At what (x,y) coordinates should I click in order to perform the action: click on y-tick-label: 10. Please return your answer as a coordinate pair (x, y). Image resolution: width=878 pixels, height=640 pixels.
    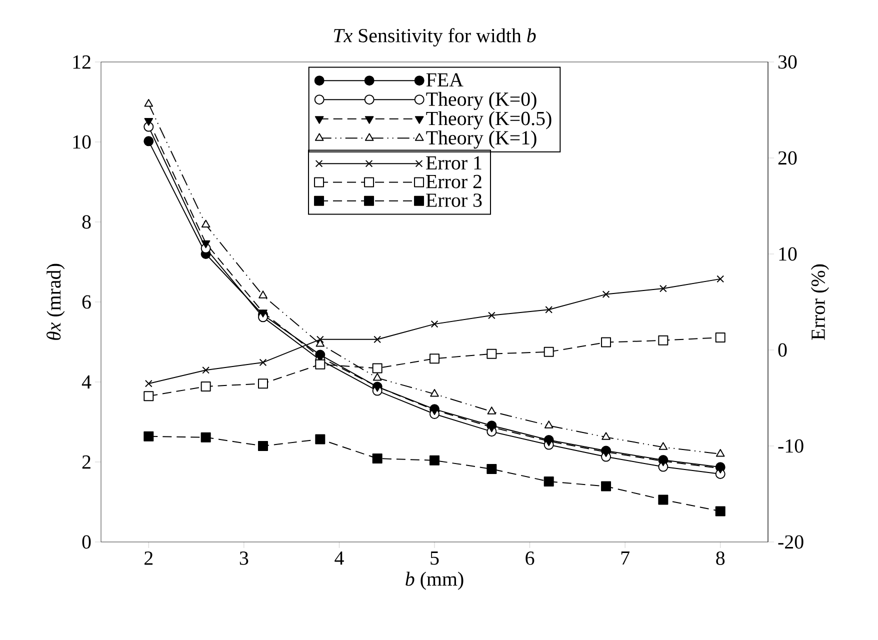
    Looking at the image, I should click on (82, 142).